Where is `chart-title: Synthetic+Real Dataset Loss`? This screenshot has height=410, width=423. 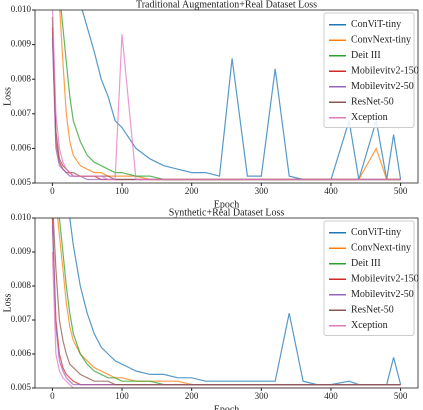
chart-title: Synthetic+Real Dataset Loss is located at coordinates (227, 212).